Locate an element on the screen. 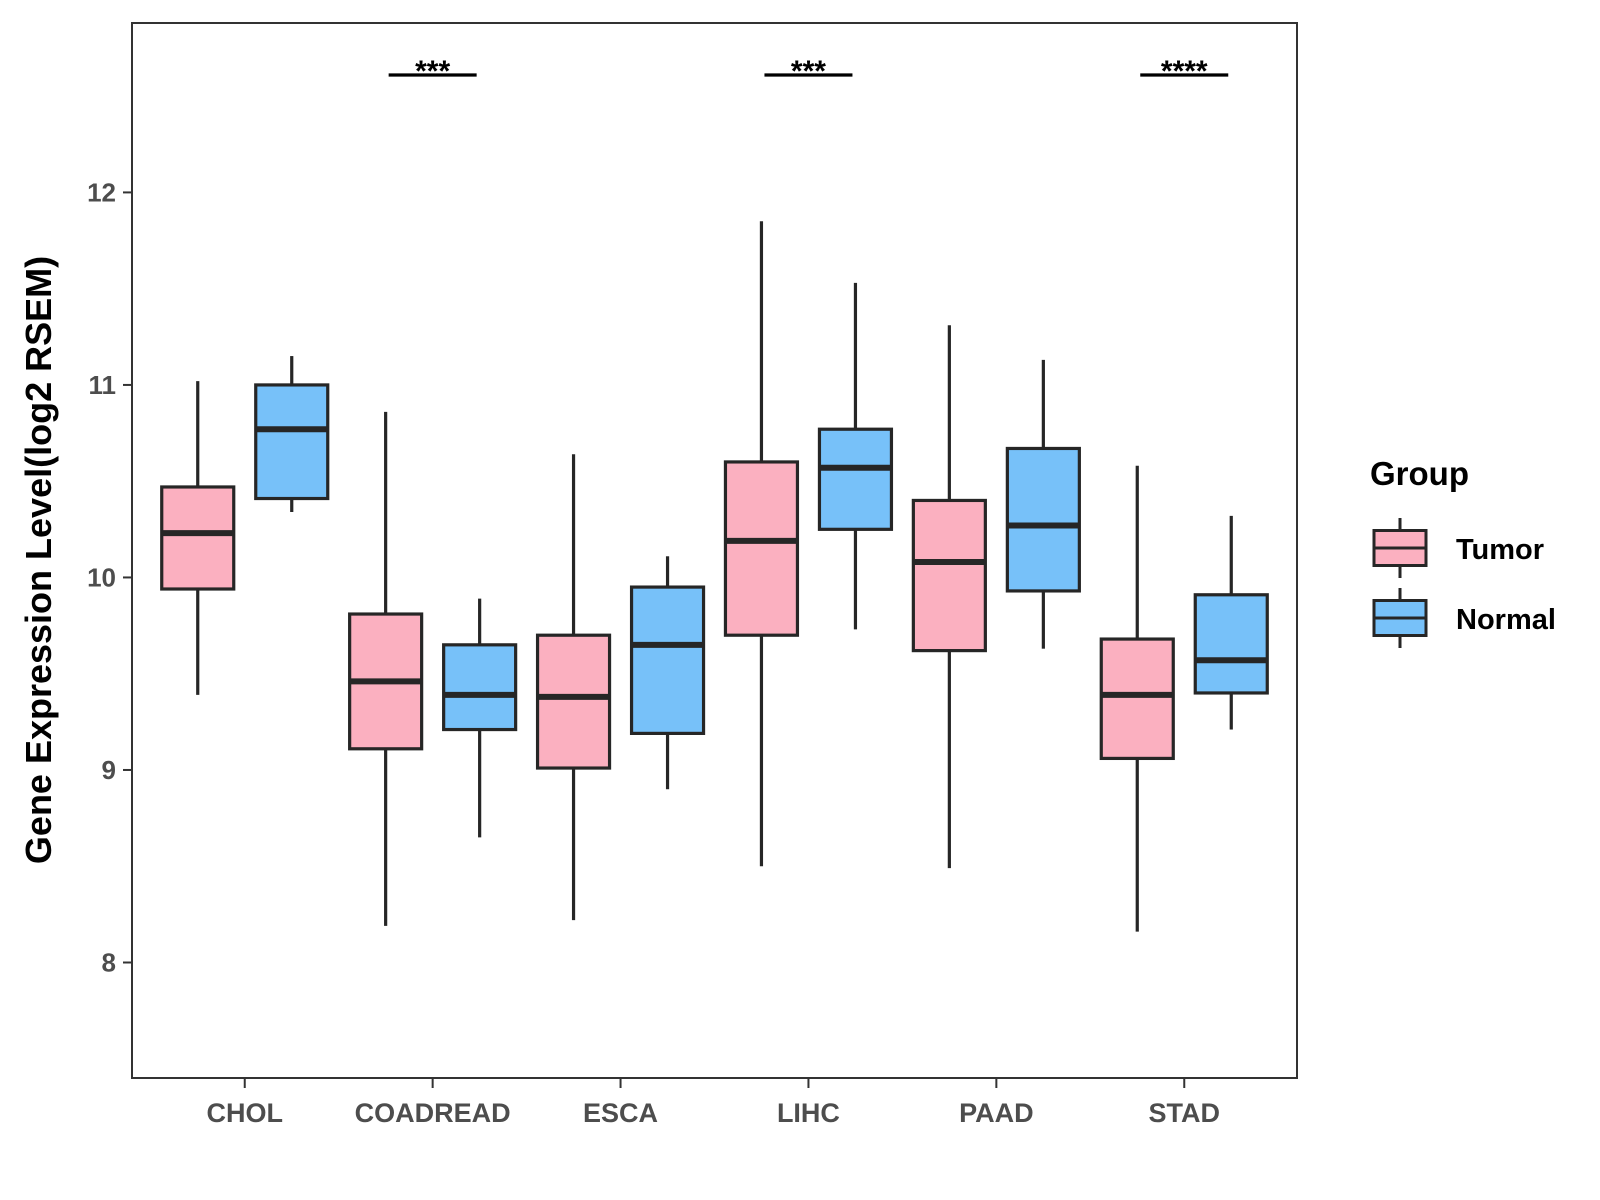 This screenshot has height=1200, width=1600. box-normal-lihc is located at coordinates (855, 456).